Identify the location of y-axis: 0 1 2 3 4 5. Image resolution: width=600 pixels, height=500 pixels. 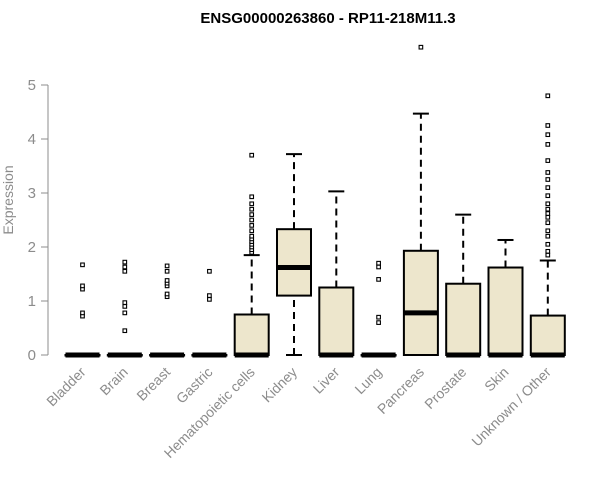
(38, 220).